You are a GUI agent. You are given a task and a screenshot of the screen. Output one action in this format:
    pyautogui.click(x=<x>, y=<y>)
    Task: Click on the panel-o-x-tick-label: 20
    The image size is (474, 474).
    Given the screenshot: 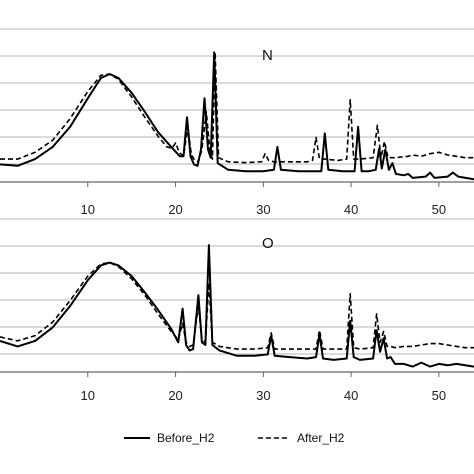 What is the action you would take?
    pyautogui.click(x=175, y=395)
    